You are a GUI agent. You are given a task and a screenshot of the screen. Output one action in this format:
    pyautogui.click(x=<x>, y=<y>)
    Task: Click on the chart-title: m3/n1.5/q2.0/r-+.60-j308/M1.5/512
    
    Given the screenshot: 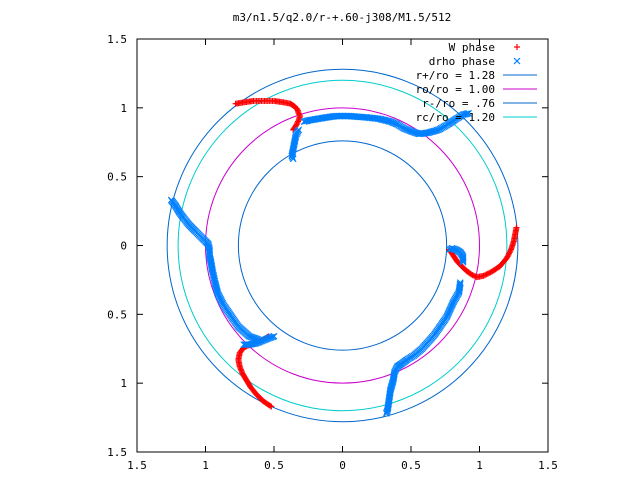 What is the action you would take?
    pyautogui.click(x=342, y=17)
    